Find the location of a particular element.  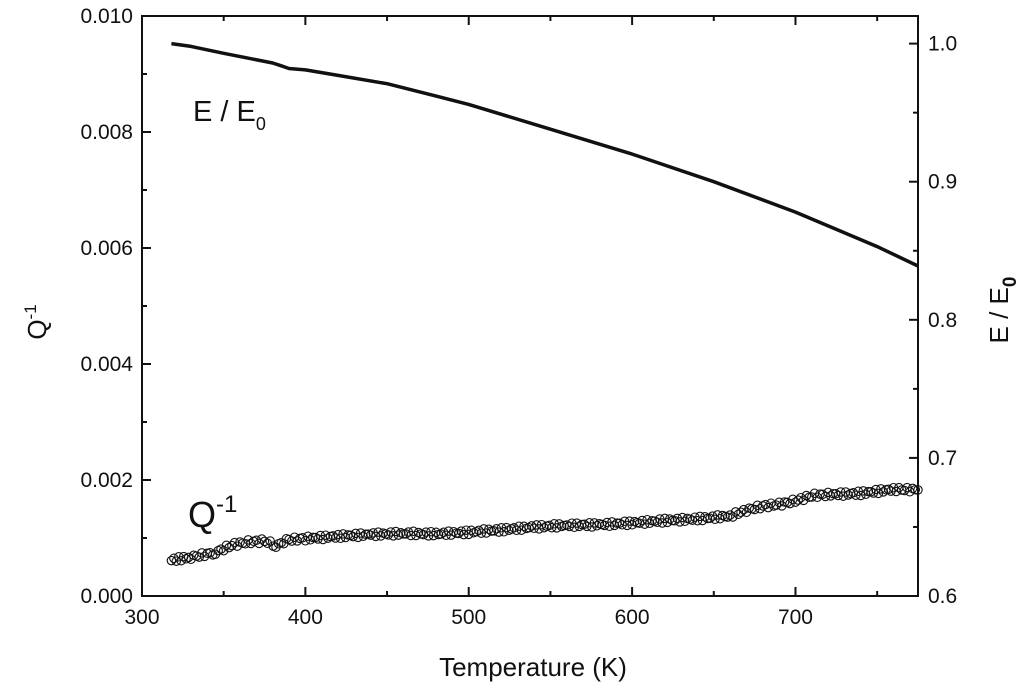

y-right-tick-label: 1.0 is located at coordinates (942, 44).